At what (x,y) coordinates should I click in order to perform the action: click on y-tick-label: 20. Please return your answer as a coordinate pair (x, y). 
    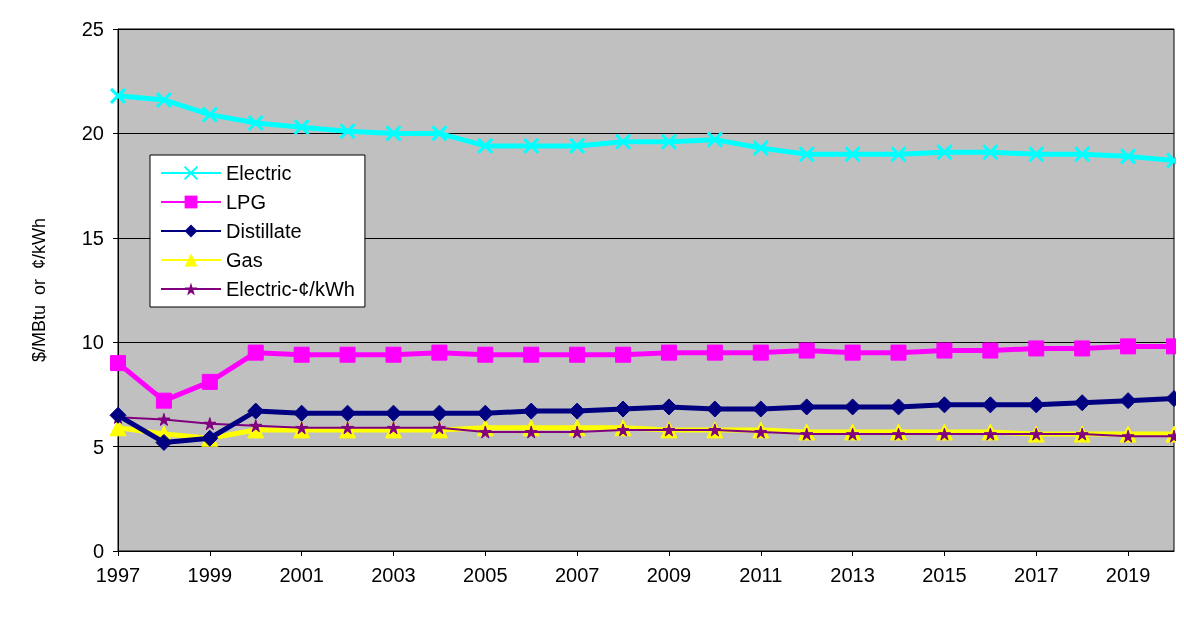
    Looking at the image, I should click on (92, 133).